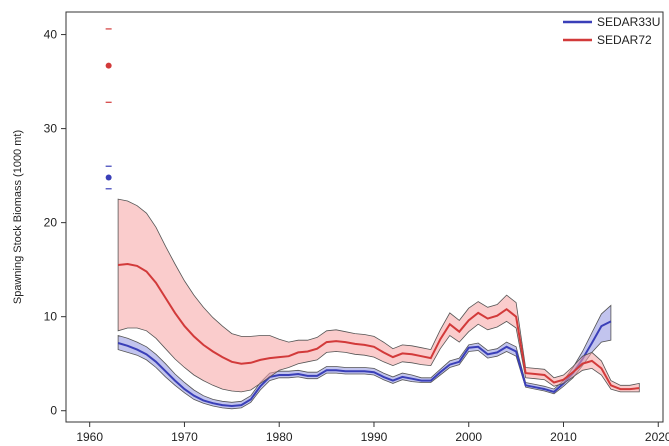 This screenshot has width=669, height=446. What do you see at coordinates (184, 437) in the screenshot?
I see `x-tick-label: 1970` at bounding box center [184, 437].